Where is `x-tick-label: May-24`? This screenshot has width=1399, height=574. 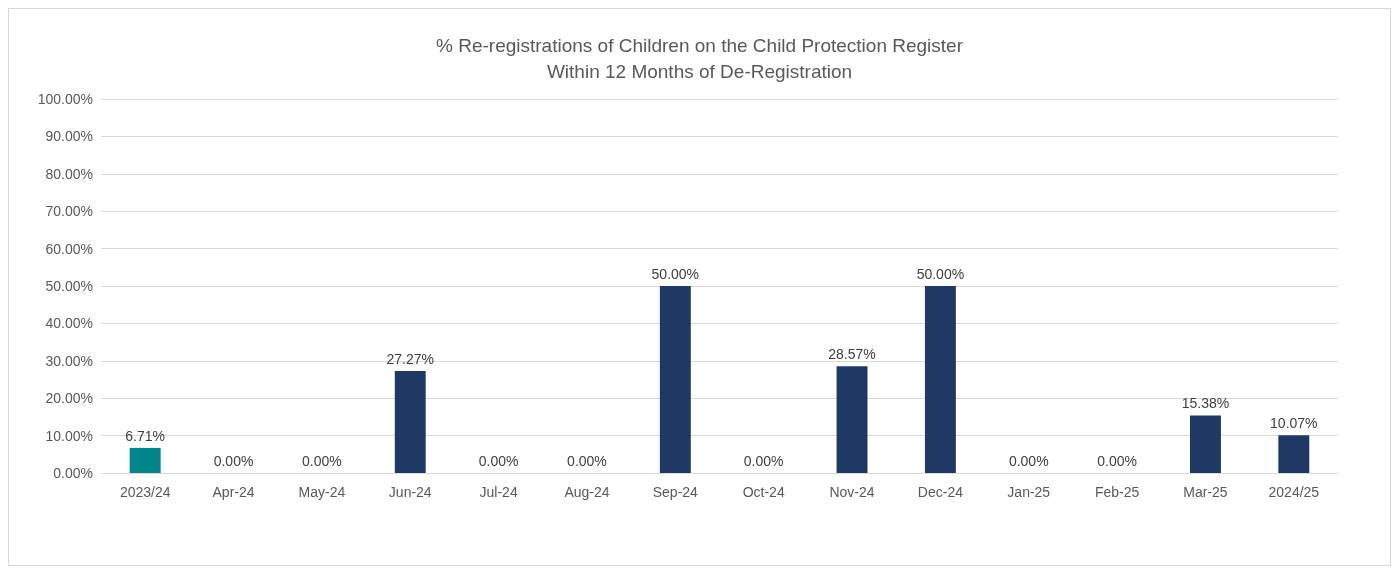 x-tick-label: May-24 is located at coordinates (322, 492).